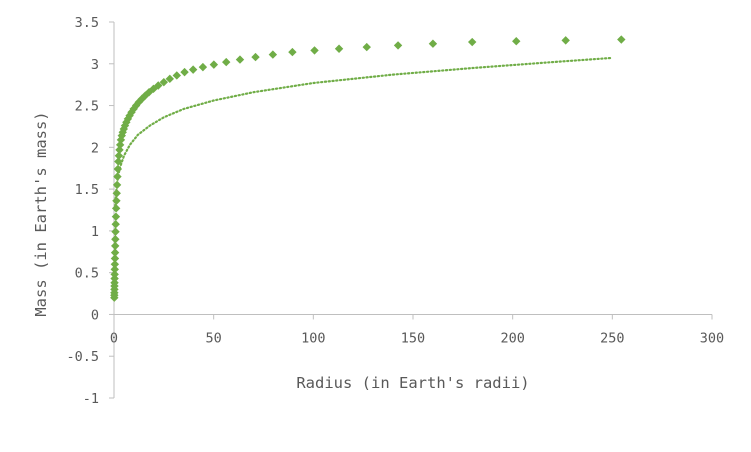 This screenshot has width=751, height=452. What do you see at coordinates (313, 338) in the screenshot?
I see `x-tick-label: 100` at bounding box center [313, 338].